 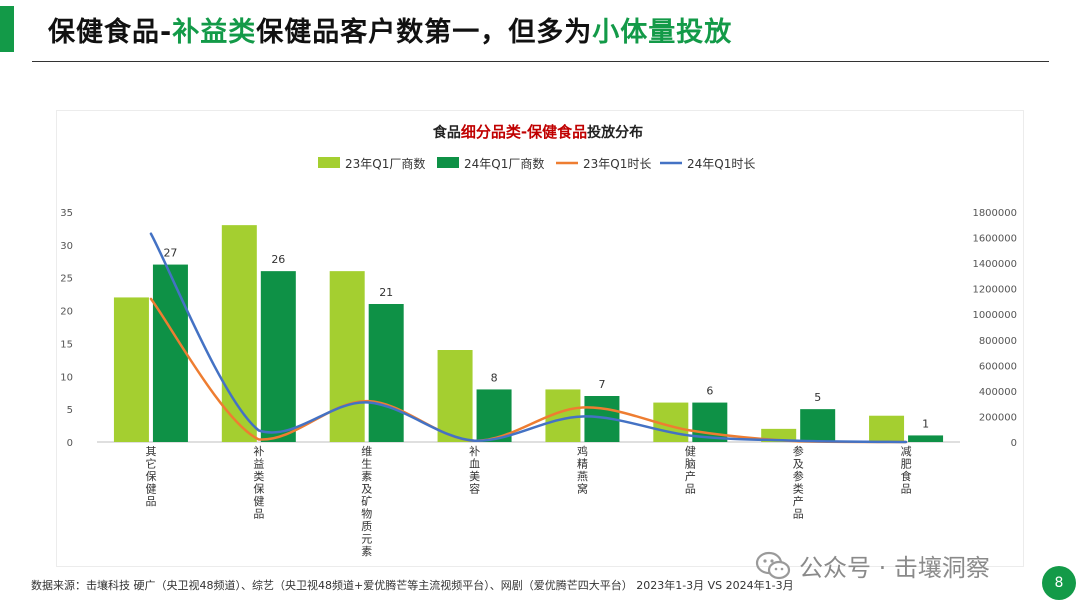 What do you see at coordinates (385, 163) in the screenshot?
I see `legend-label: 23年Q1厂商数` at bounding box center [385, 163].